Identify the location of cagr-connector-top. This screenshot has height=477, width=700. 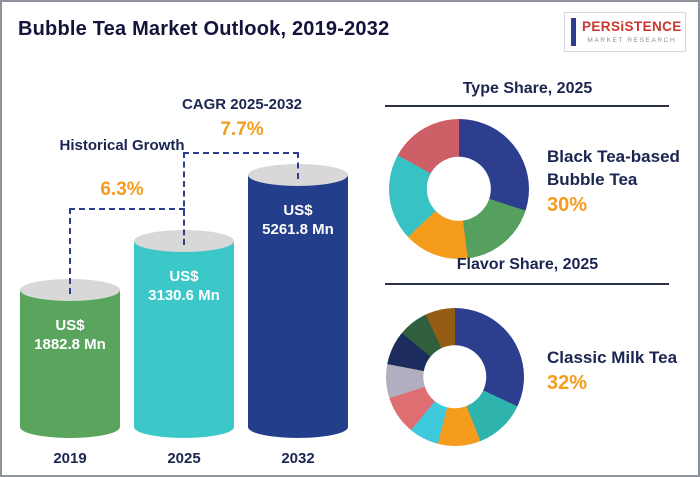
(241, 153).